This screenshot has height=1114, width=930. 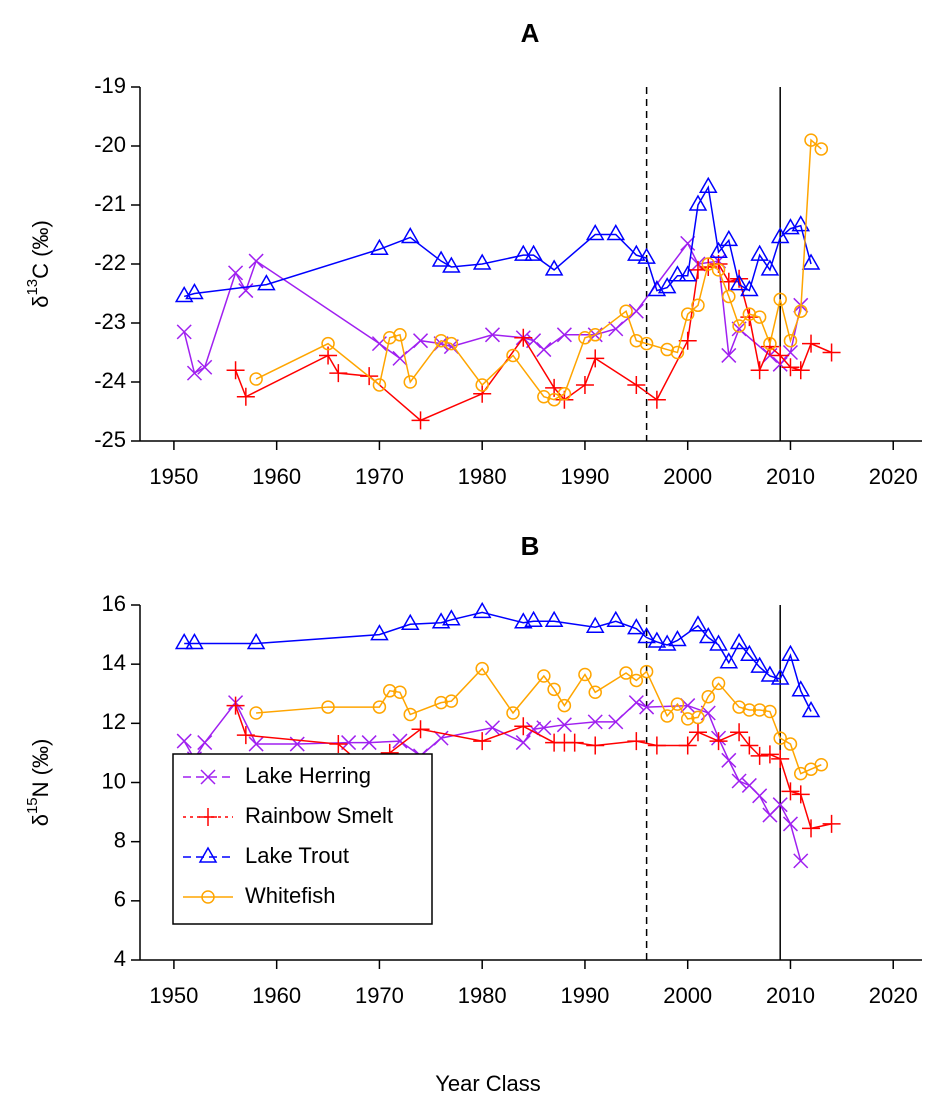 What do you see at coordinates (120, 839) in the screenshot?
I see `y-tick-label: 8` at bounding box center [120, 839].